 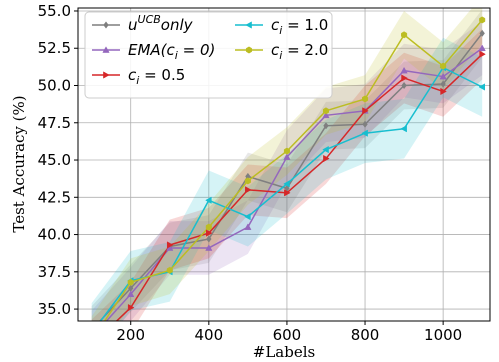 I want to click on y-tick-label: 50.0, so click(x=54, y=86).